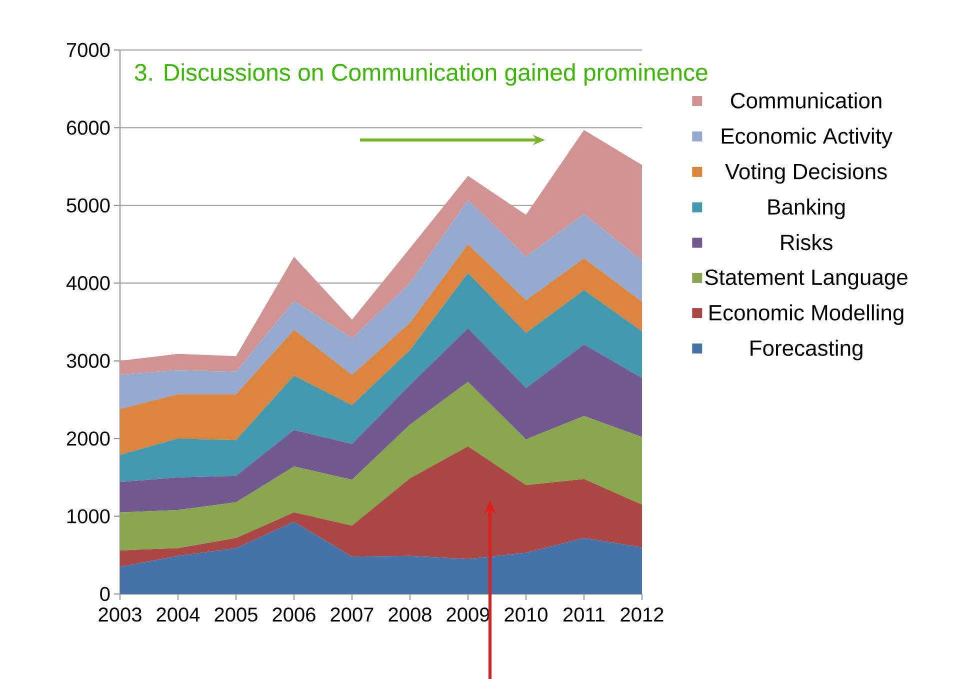 The height and width of the screenshot is (679, 964). Describe the element at coordinates (584, 615) in the screenshot. I see `x-tick-label: 2011` at that location.